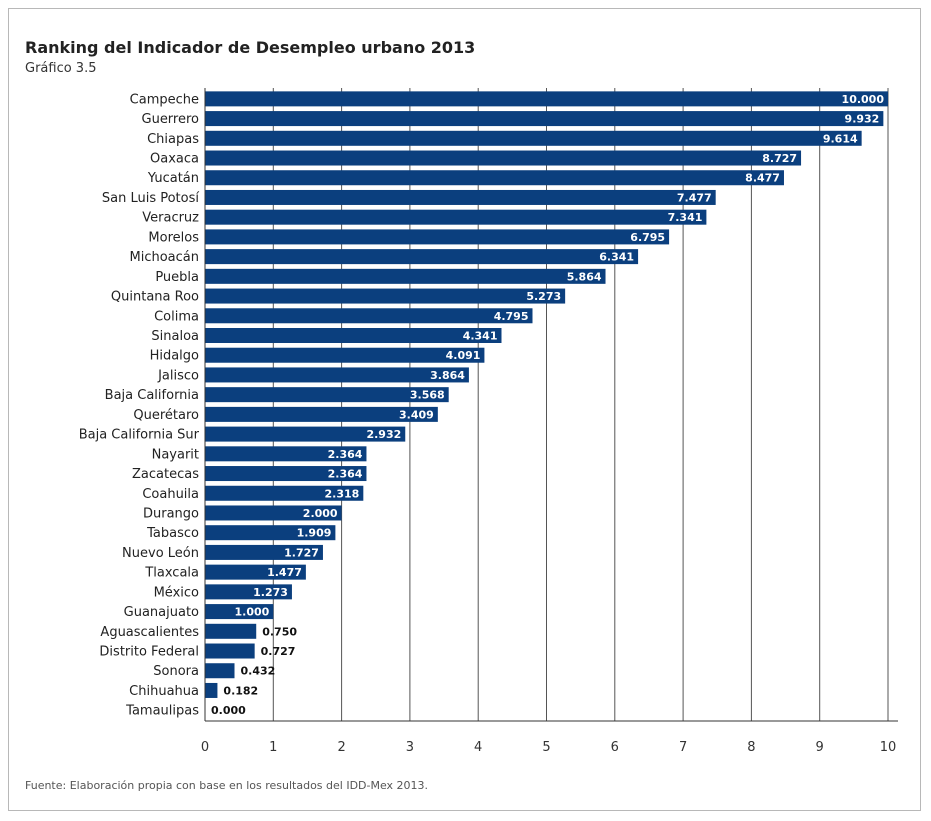  Describe the element at coordinates (166, 415) in the screenshot. I see `category-label: Querétaro` at that location.